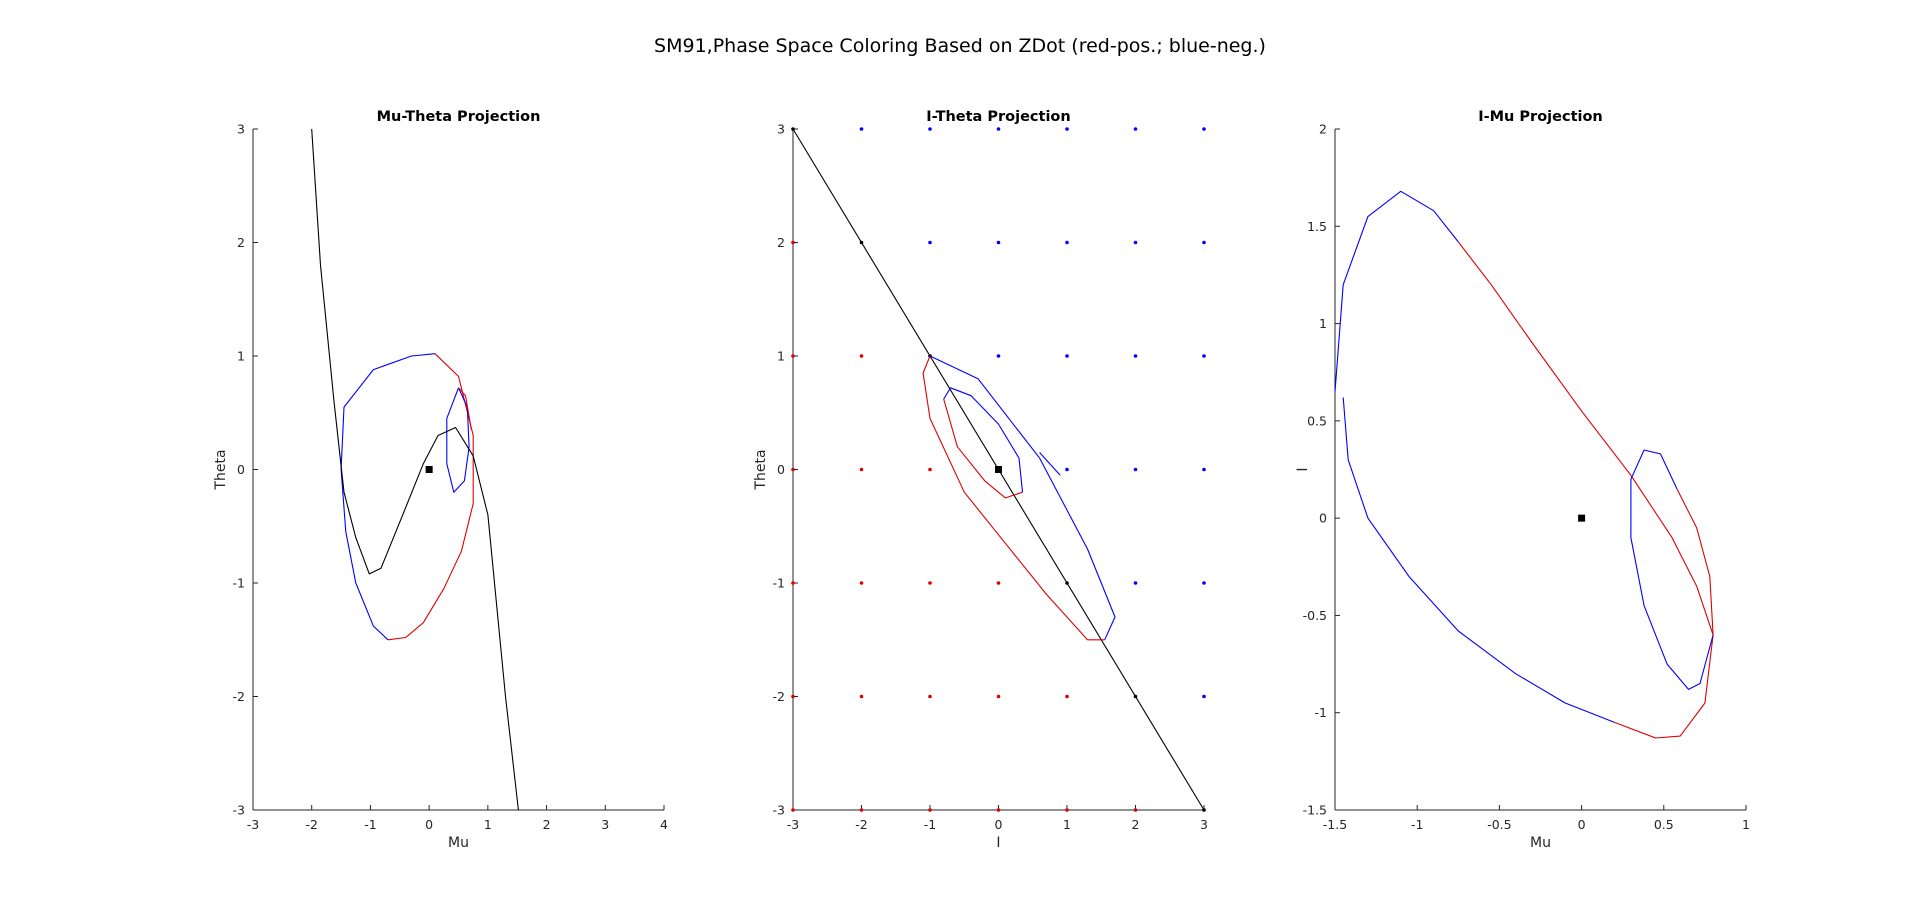 The width and height of the screenshot is (1920, 900). What do you see at coordinates (779, 583) in the screenshot?
I see `i-theta-y-tick-label: -1` at bounding box center [779, 583].